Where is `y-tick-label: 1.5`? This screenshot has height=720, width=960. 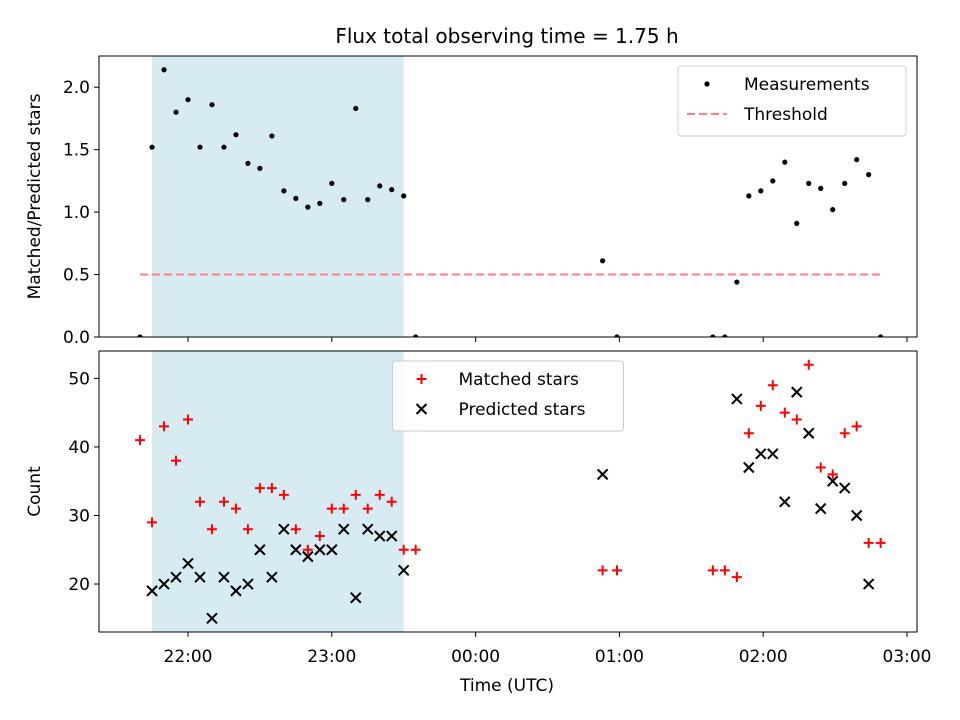
y-tick-label: 1.5 is located at coordinates (76, 151).